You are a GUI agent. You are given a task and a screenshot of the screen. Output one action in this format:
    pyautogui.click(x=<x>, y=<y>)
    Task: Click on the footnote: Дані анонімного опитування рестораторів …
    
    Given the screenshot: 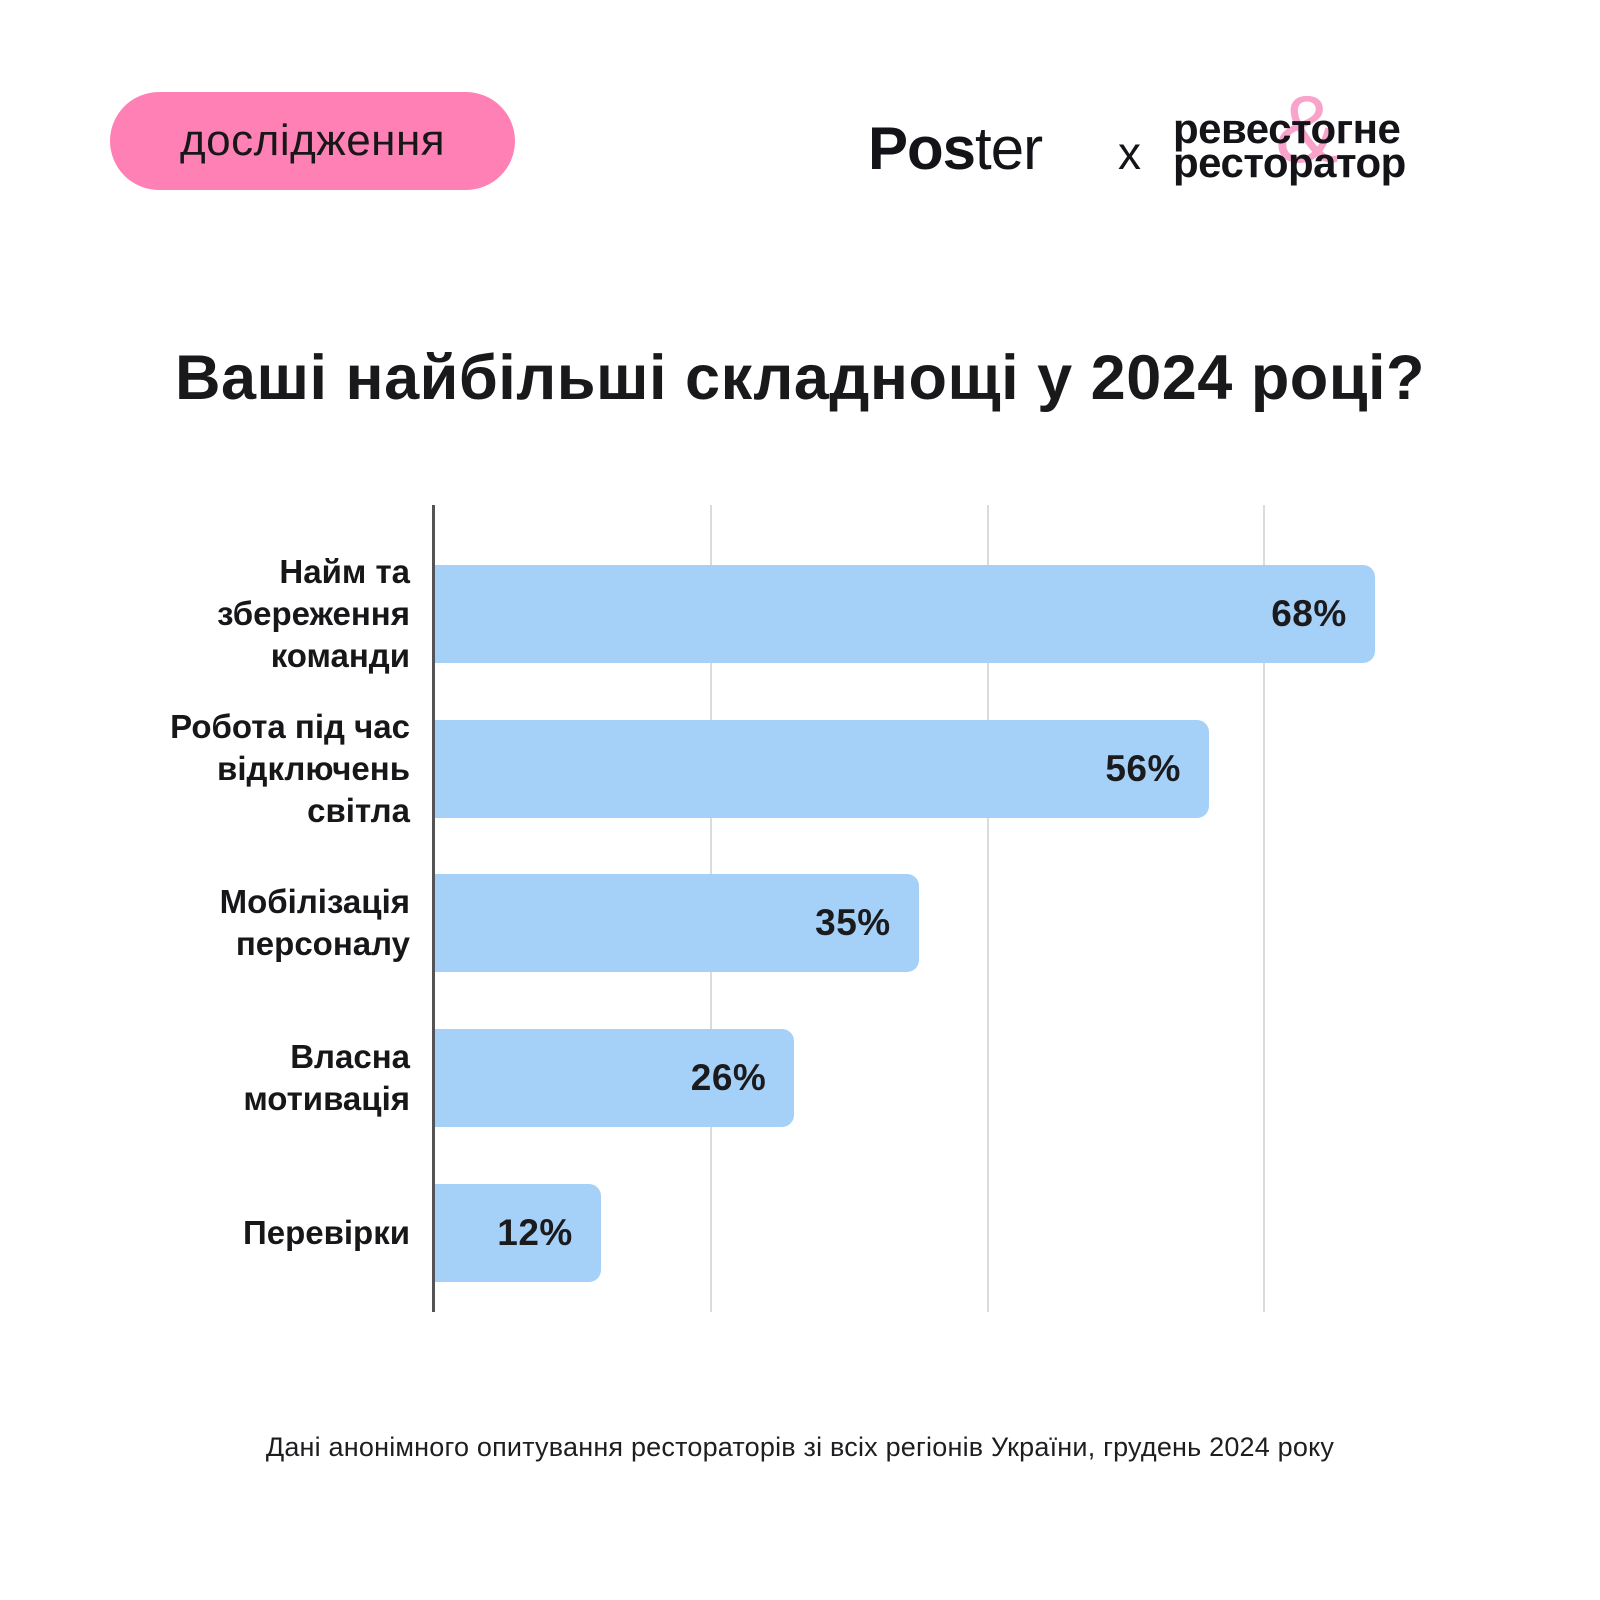 What is the action you would take?
    pyautogui.click(x=800, y=1447)
    